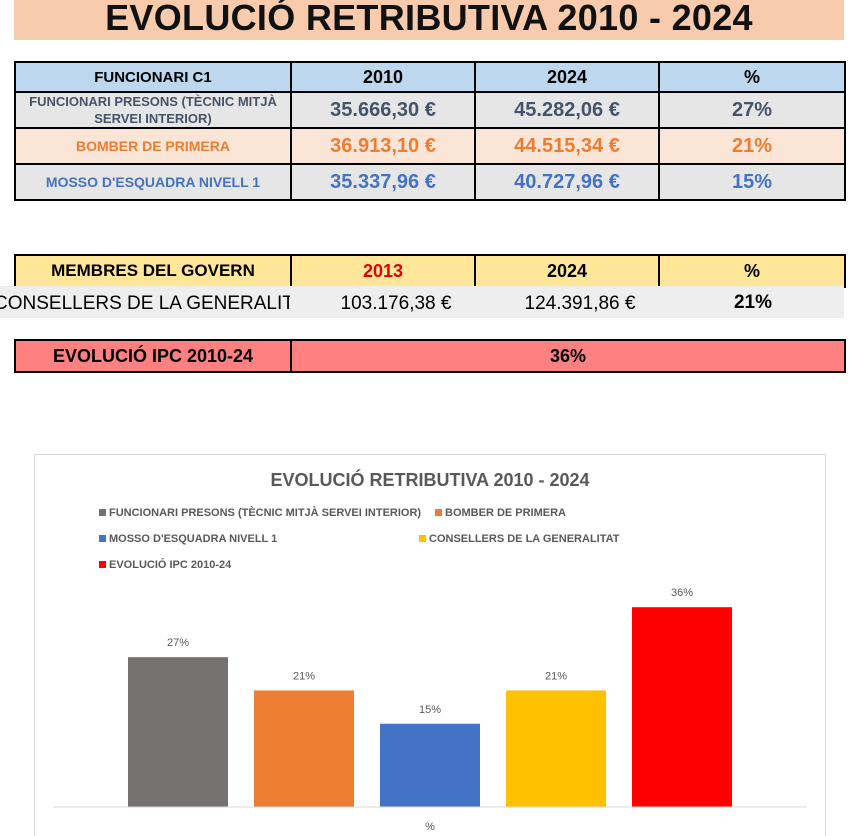 The width and height of the screenshot is (858, 836). Describe the element at coordinates (178, 643) in the screenshot. I see `data-label: 27%` at that location.